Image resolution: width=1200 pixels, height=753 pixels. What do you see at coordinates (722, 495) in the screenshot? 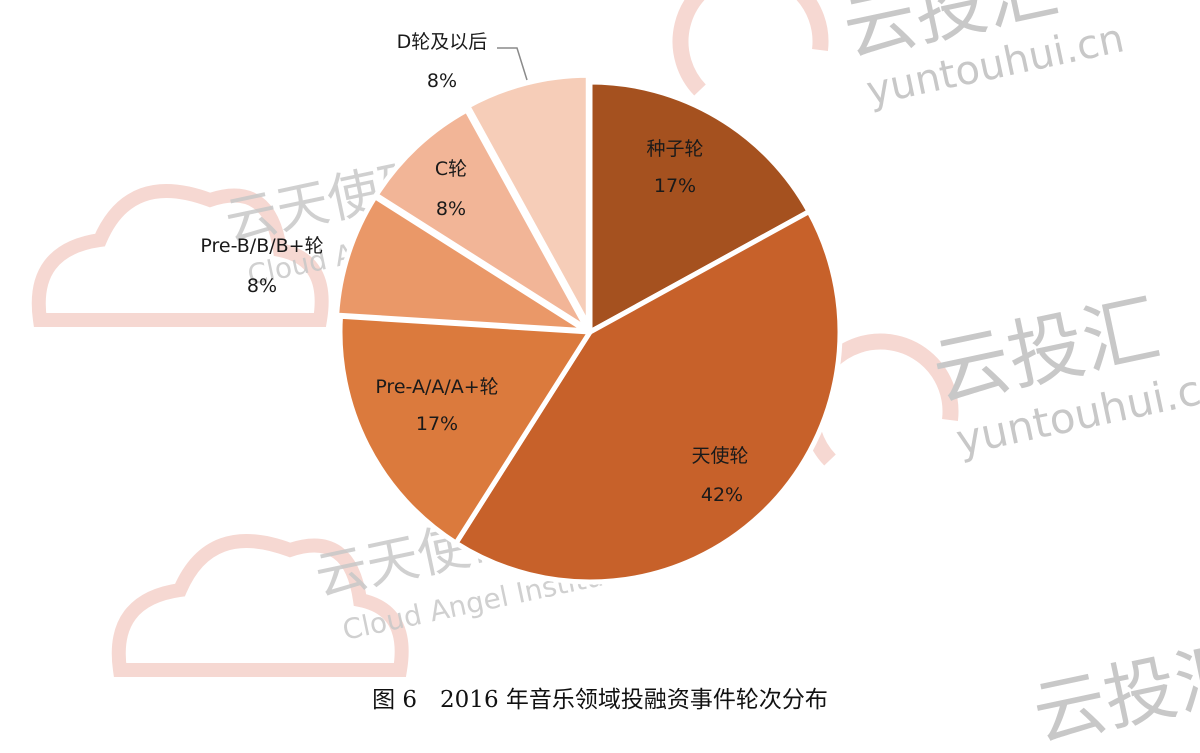
I see `slice-value-label: 42%` at bounding box center [722, 495].